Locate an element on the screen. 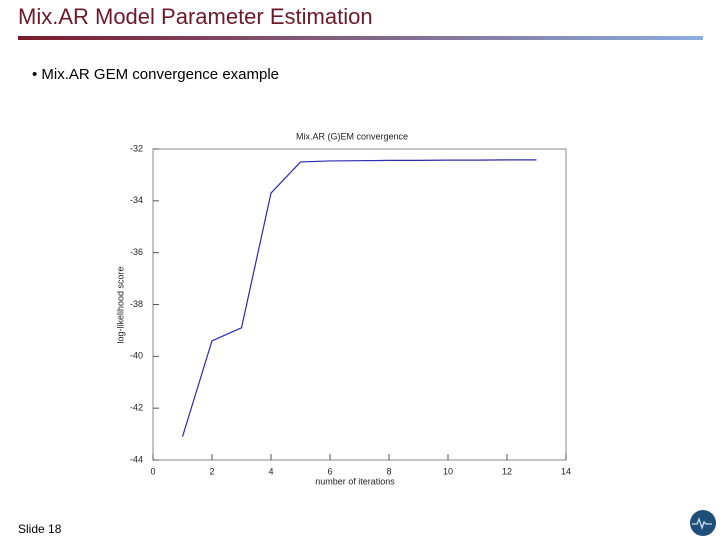 The height and width of the screenshot is (540, 720). x-tick-label: 0 is located at coordinates (152, 471).